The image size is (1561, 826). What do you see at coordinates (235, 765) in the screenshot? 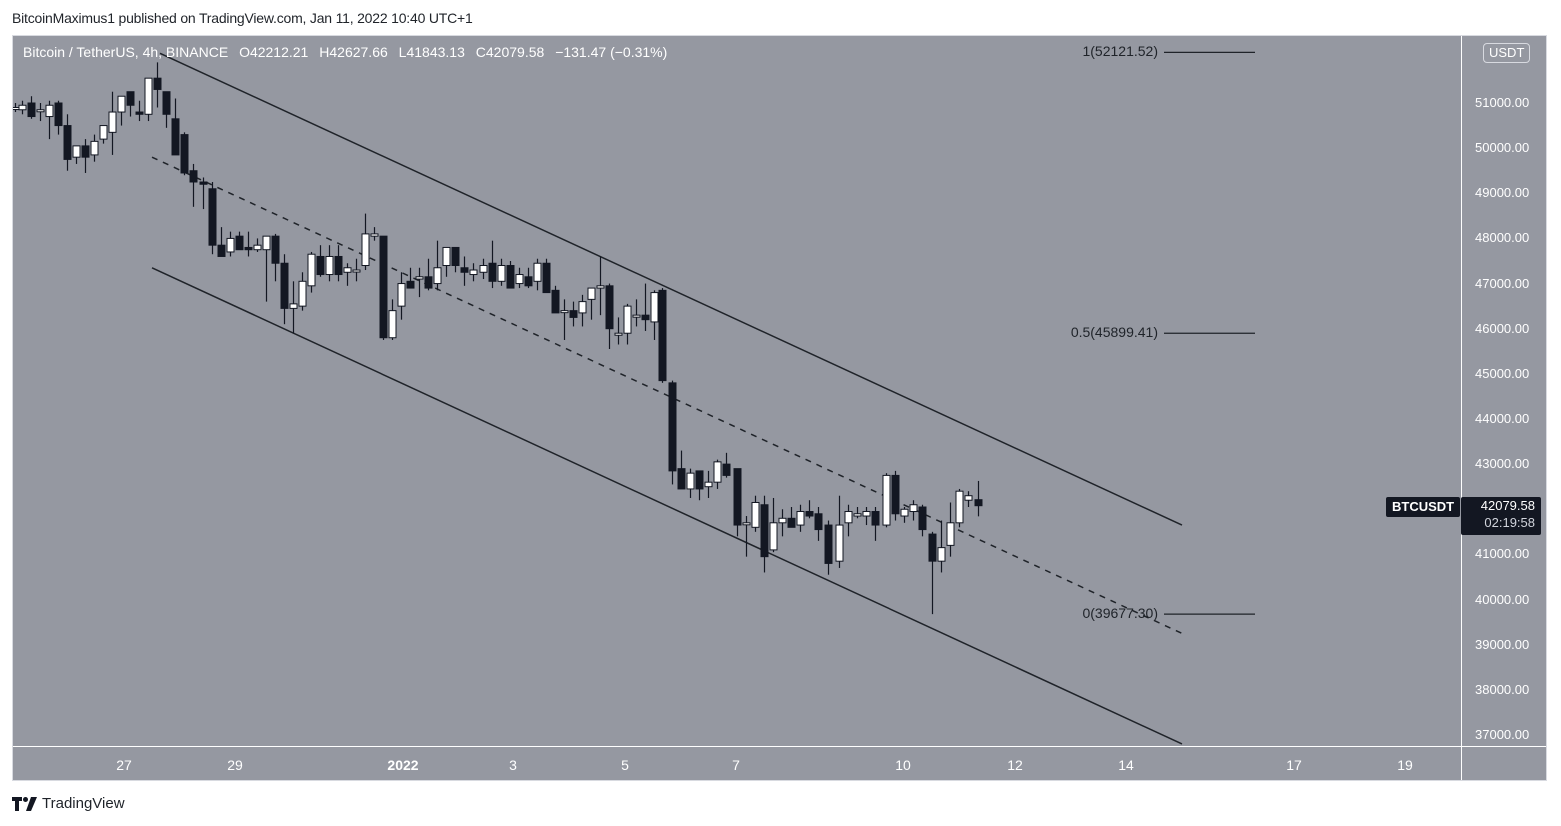
I see `time-tick-label: 29` at bounding box center [235, 765].